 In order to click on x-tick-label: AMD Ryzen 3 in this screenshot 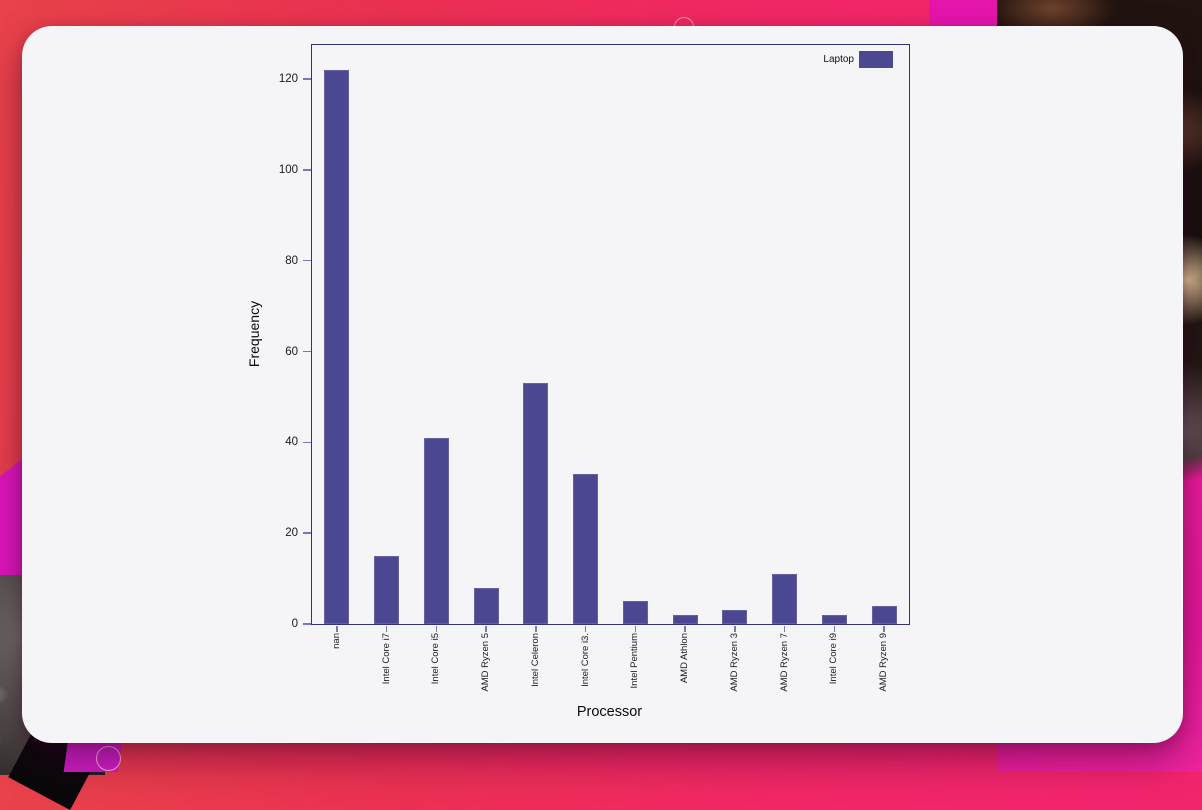, I will do `click(734, 662)`.